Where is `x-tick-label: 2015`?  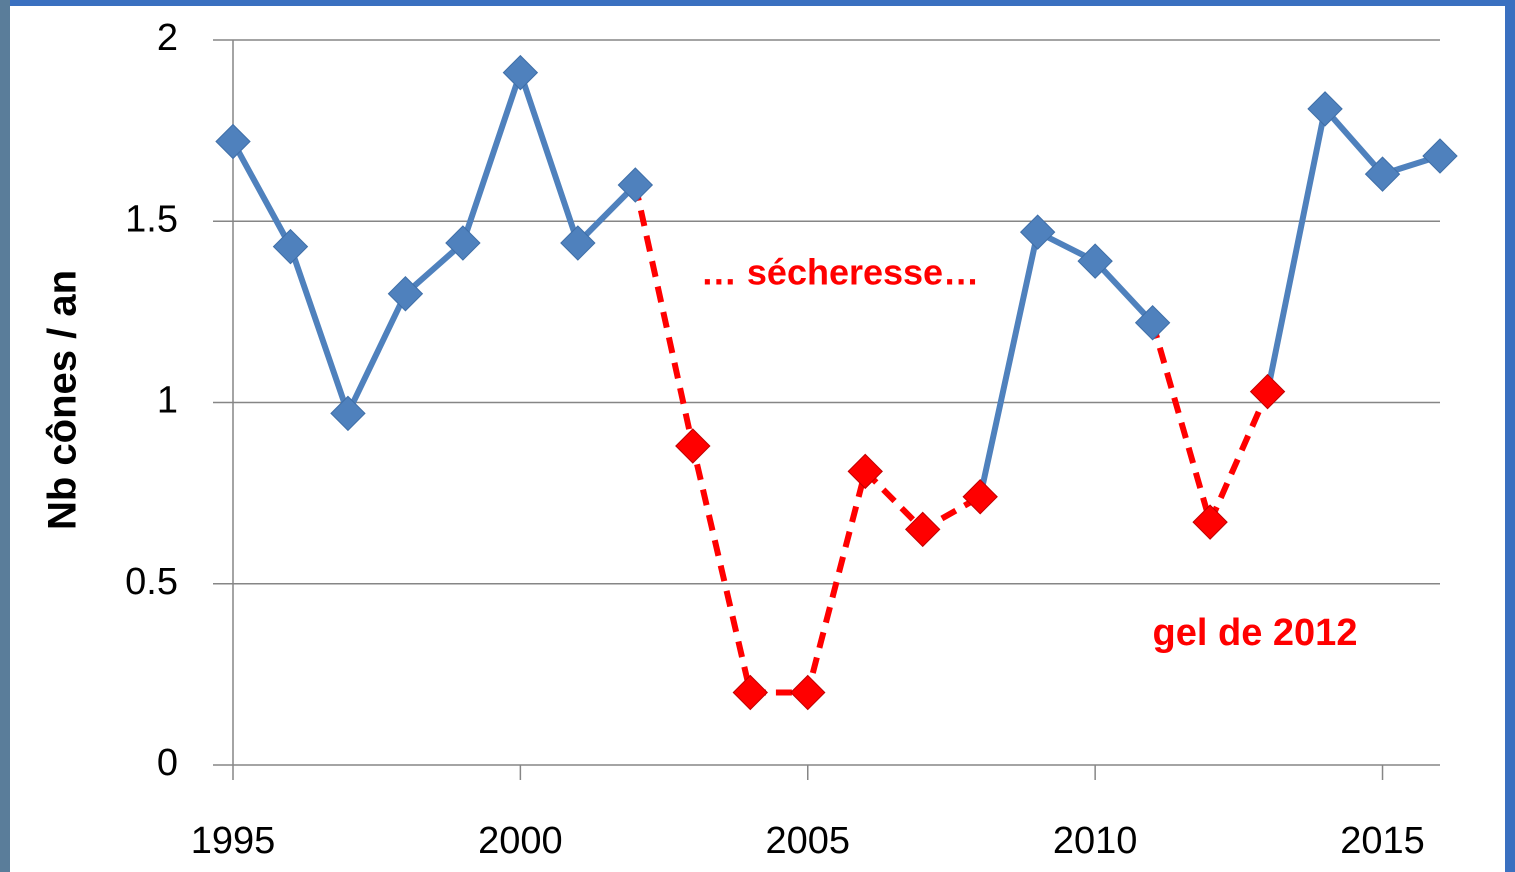
x-tick-label: 2015 is located at coordinates (1382, 841).